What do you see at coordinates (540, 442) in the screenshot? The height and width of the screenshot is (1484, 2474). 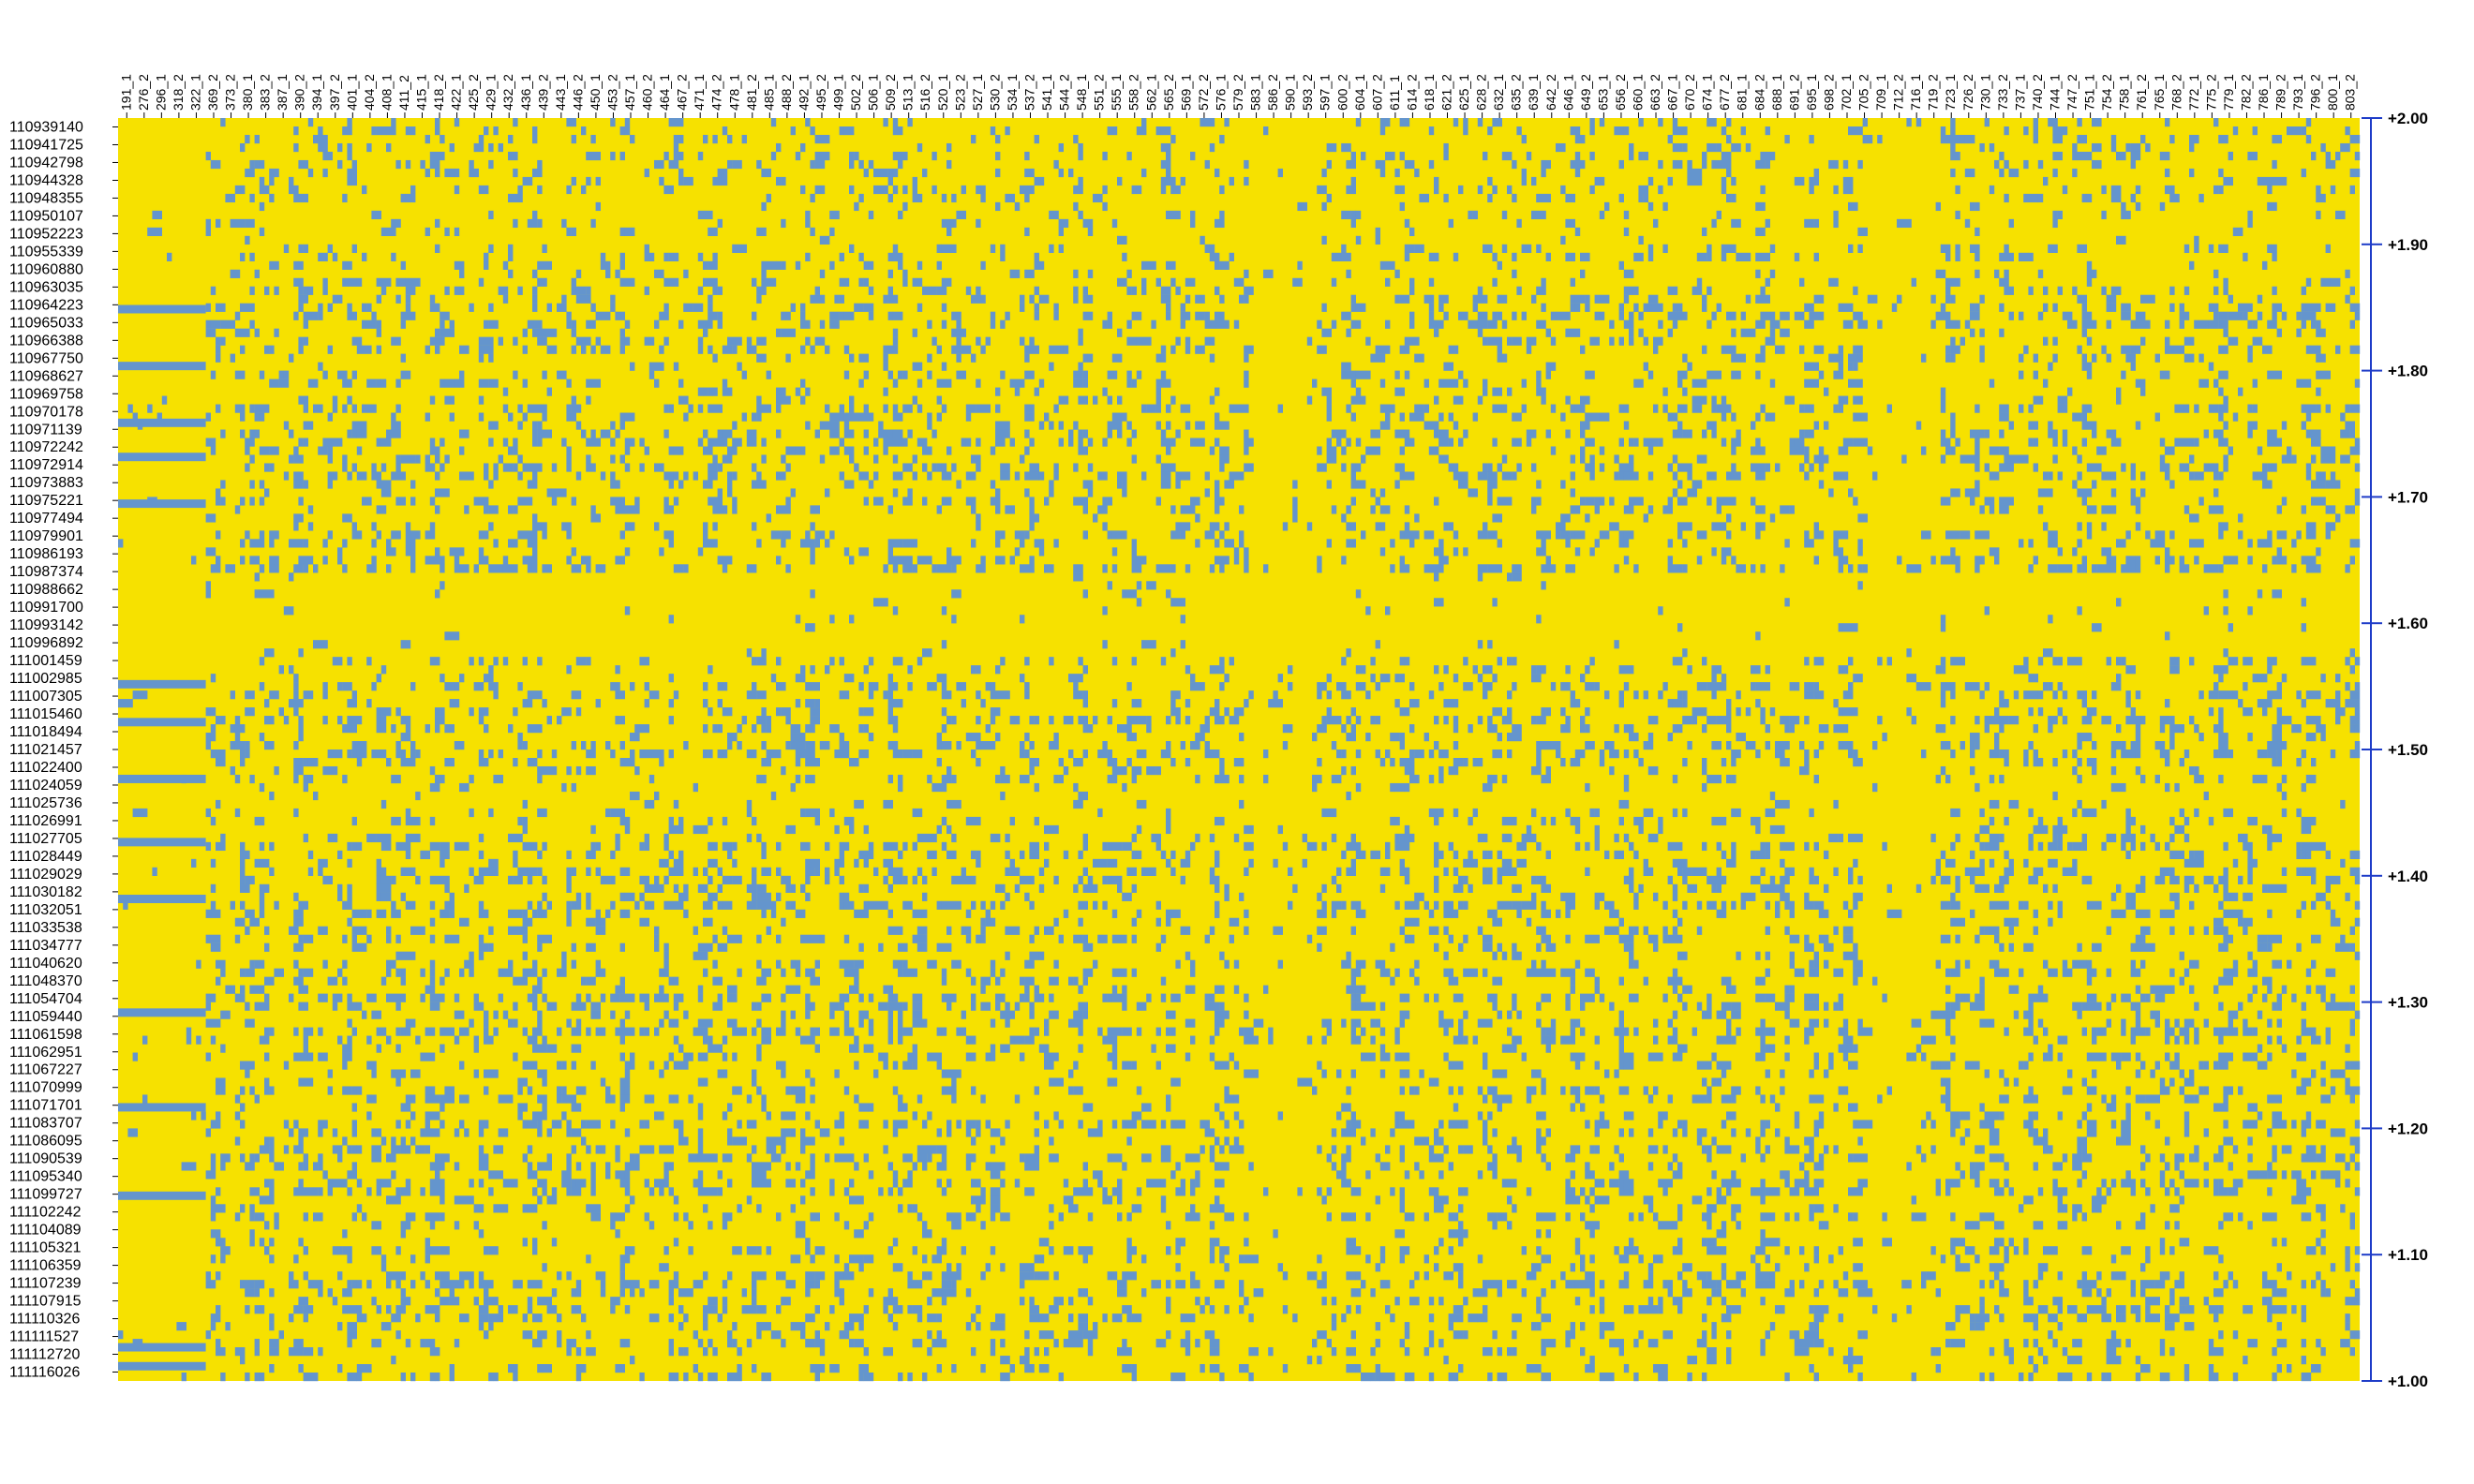 I see `heatmap-cell-2085` at bounding box center [540, 442].